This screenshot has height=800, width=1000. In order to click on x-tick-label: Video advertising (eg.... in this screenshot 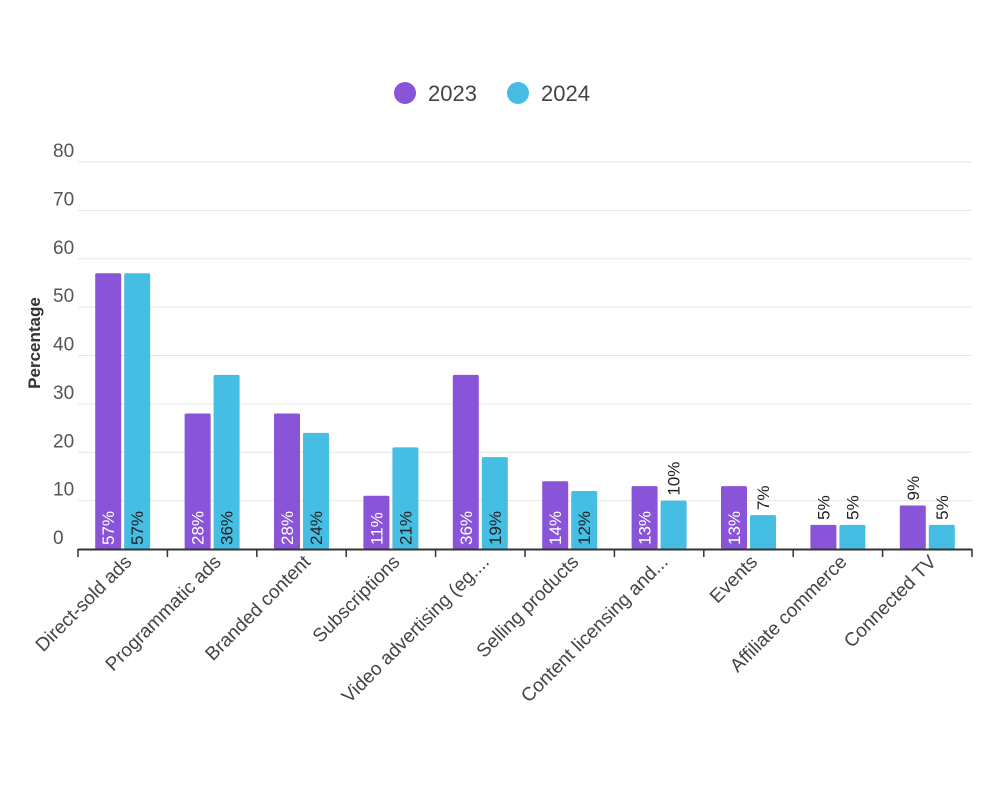, I will do `click(416, 630)`.